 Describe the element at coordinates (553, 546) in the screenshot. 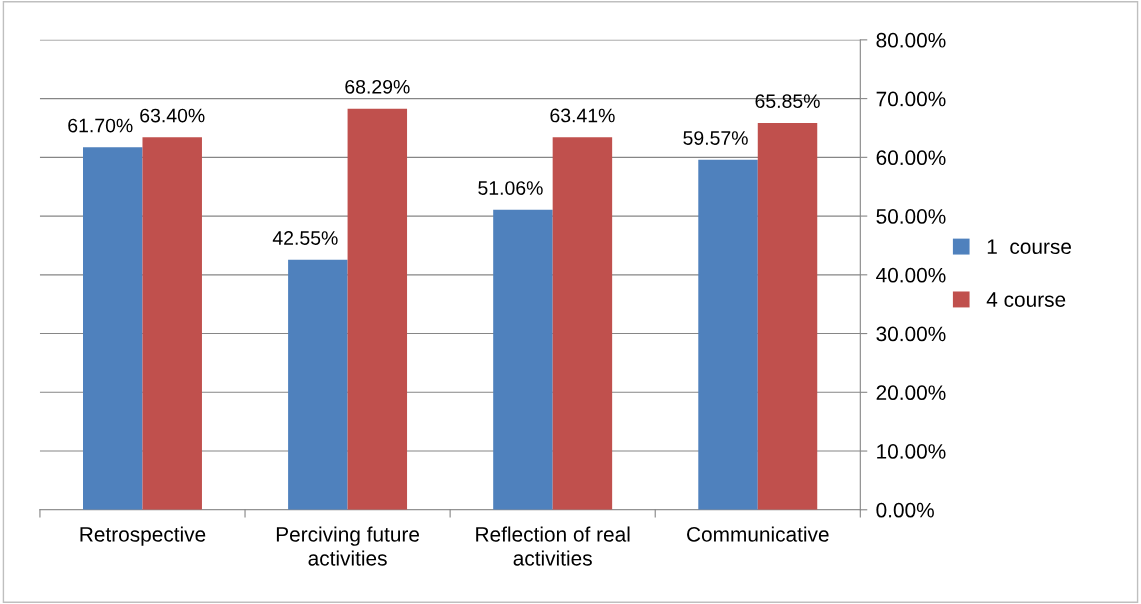

I see `x-tick-label: Reflection of real activities` at that location.